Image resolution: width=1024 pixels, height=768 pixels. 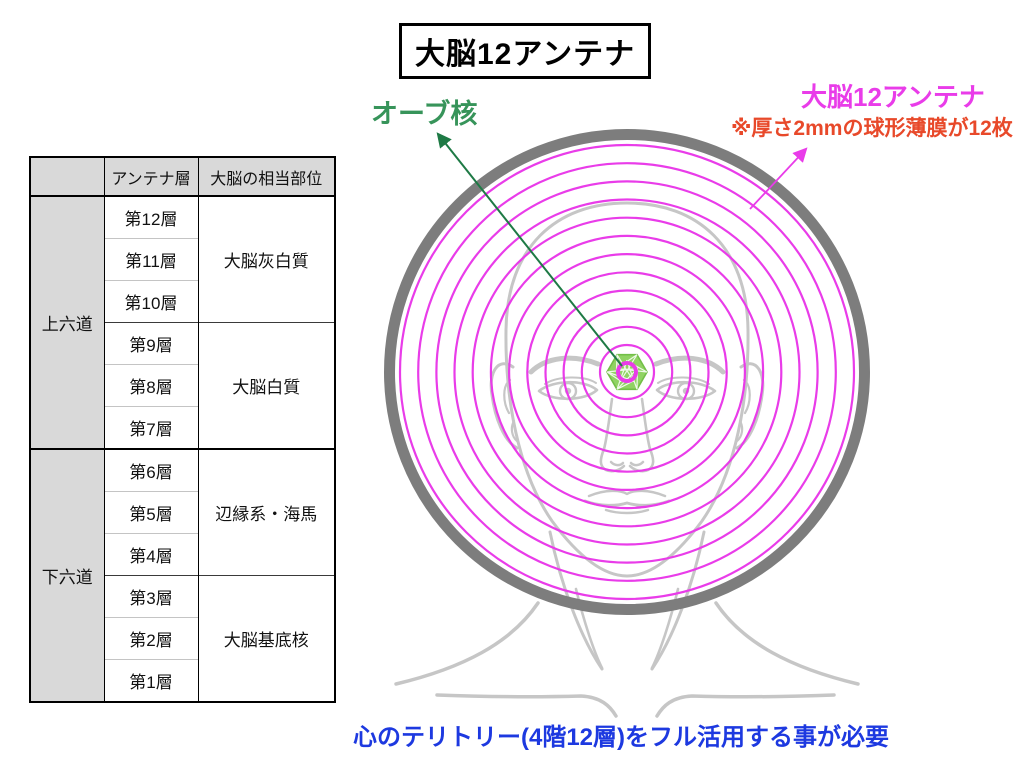 What do you see at coordinates (637, 463) in the screenshot?
I see `right-nostril` at bounding box center [637, 463].